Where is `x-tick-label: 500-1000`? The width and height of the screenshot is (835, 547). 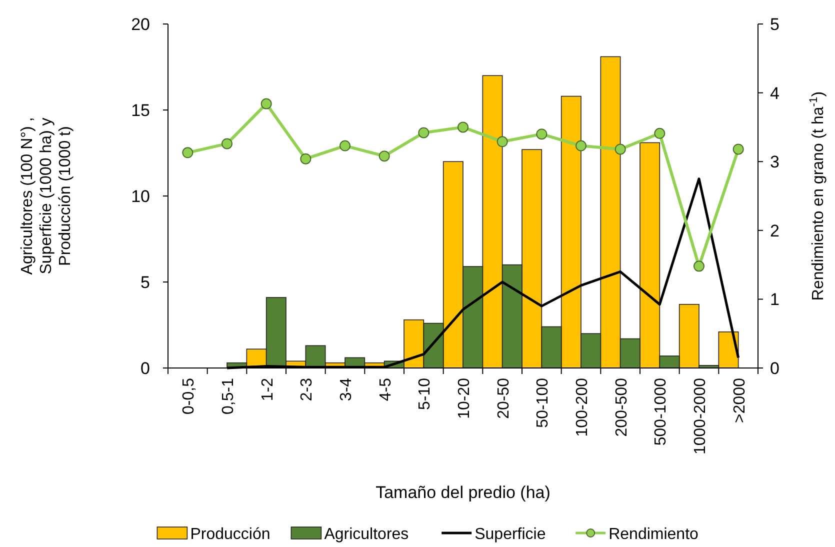 x-tick-label: 500-1000 is located at coordinates (661, 412).